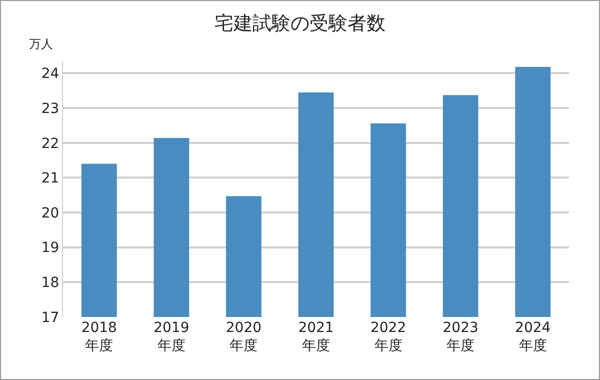  Describe the element at coordinates (50, 248) in the screenshot. I see `y-tick-label: 19` at that location.